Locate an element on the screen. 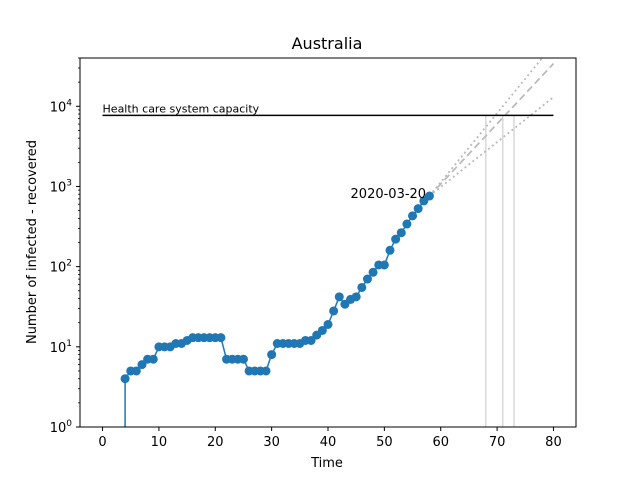  date-annotation: 2020-03-20 is located at coordinates (389, 194).